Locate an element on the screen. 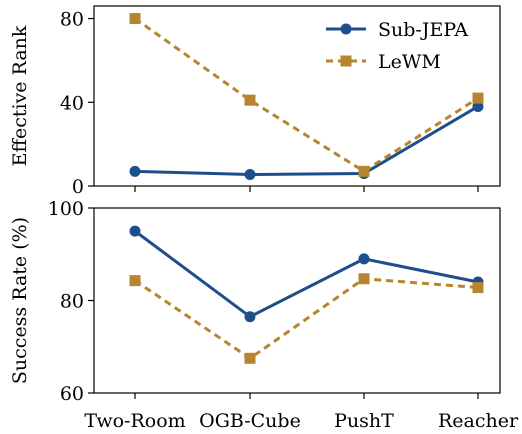 This screenshot has width=522, height=434. x-axis-tick-labels: Two-Room OGB-Cube PushT Reacher is located at coordinates (301, 421).